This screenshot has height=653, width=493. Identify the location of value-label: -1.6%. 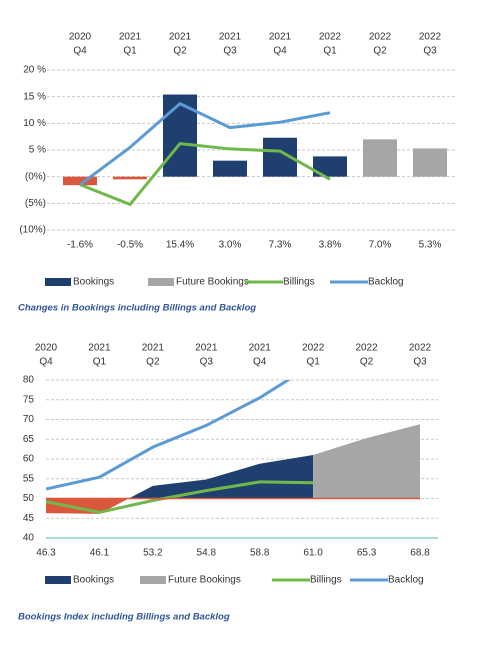
(80, 245).